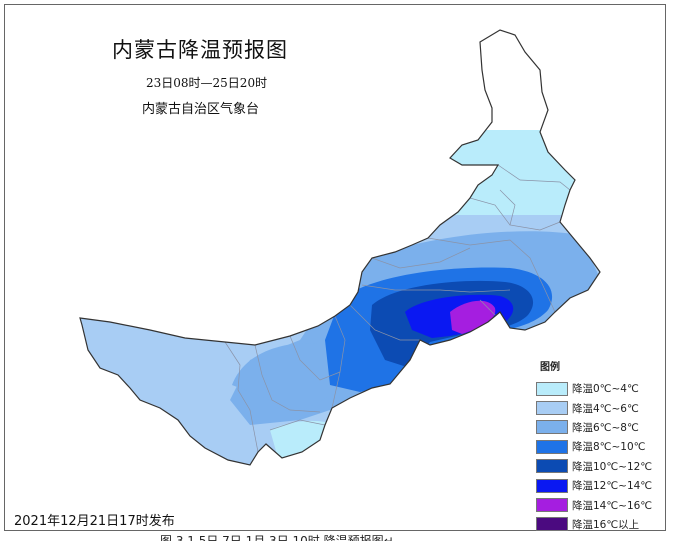 This screenshot has height=541, width=677. Describe the element at coordinates (612, 466) in the screenshot. I see `legend-label: 降温10℃~12℃` at that location.